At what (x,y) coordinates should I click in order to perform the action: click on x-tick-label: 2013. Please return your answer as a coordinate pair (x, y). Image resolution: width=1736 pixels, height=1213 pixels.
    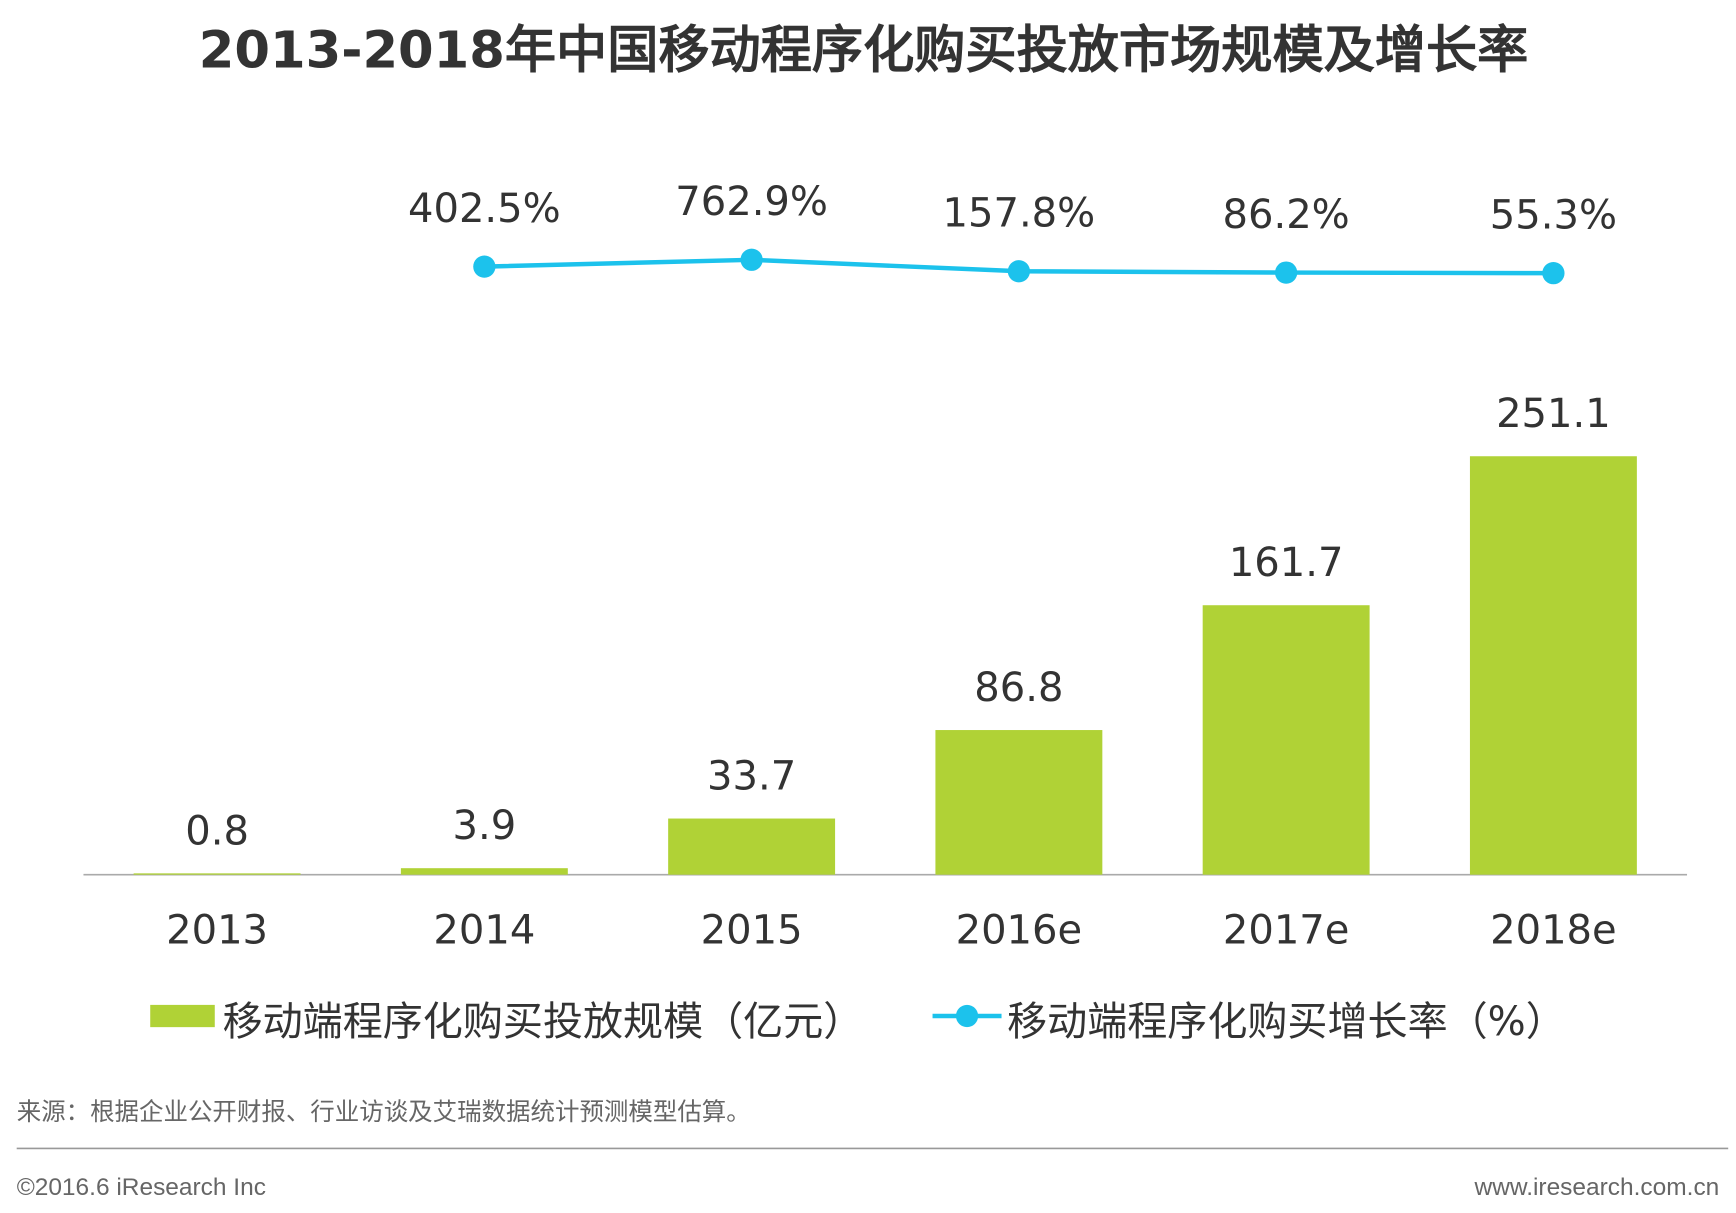
    Looking at the image, I should click on (217, 931).